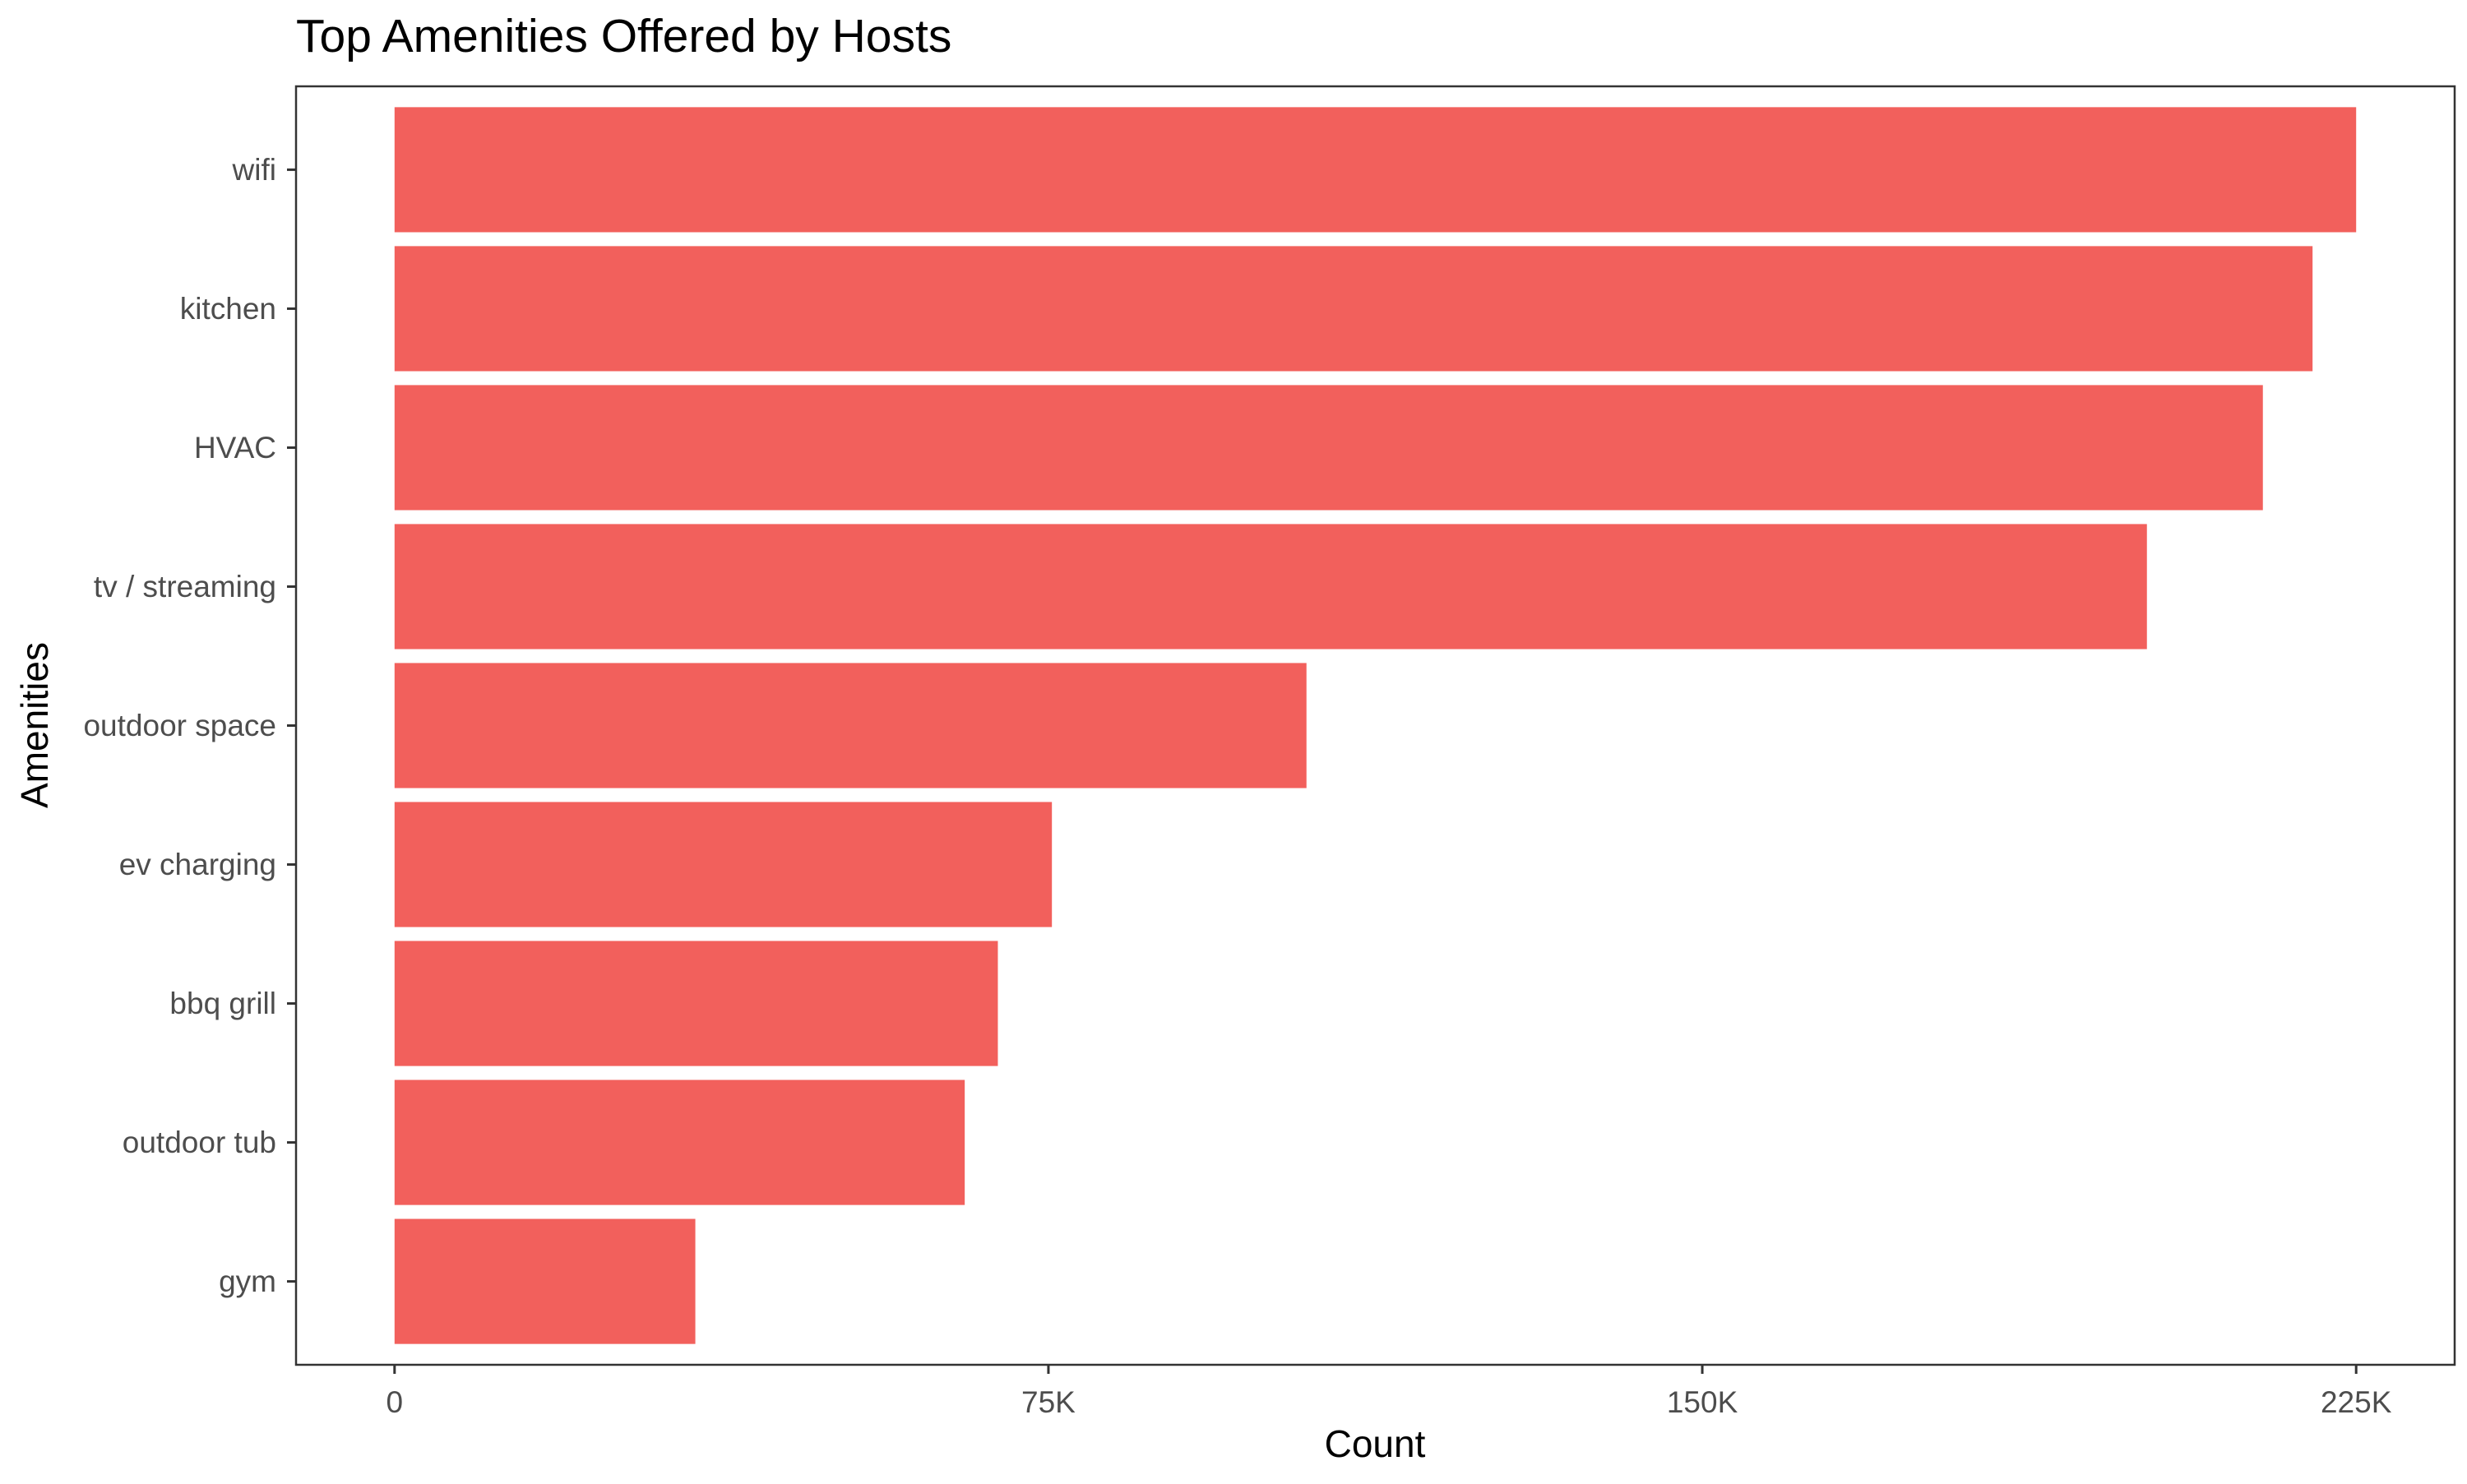 The height and width of the screenshot is (1484, 2467). What do you see at coordinates (228, 309) in the screenshot?
I see `y-tick-label: kitchen` at bounding box center [228, 309].